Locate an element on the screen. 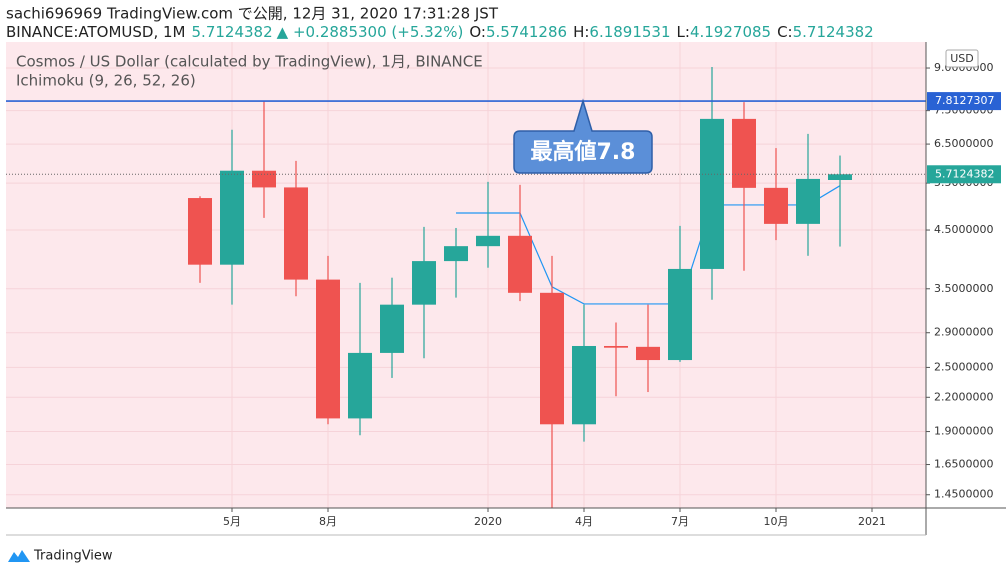 The image size is (1006, 574). logo-icon is located at coordinates (19, 556).